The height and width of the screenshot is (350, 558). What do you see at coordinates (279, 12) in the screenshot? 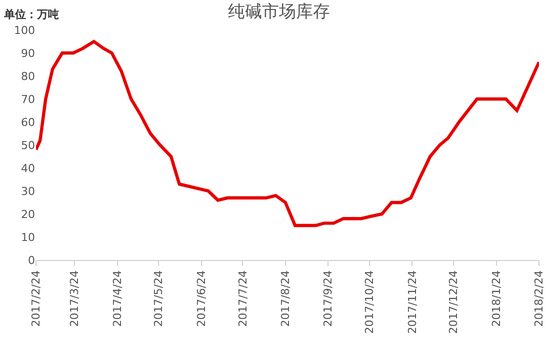
I see `chart-title: 纯碱市场库存` at bounding box center [279, 12].